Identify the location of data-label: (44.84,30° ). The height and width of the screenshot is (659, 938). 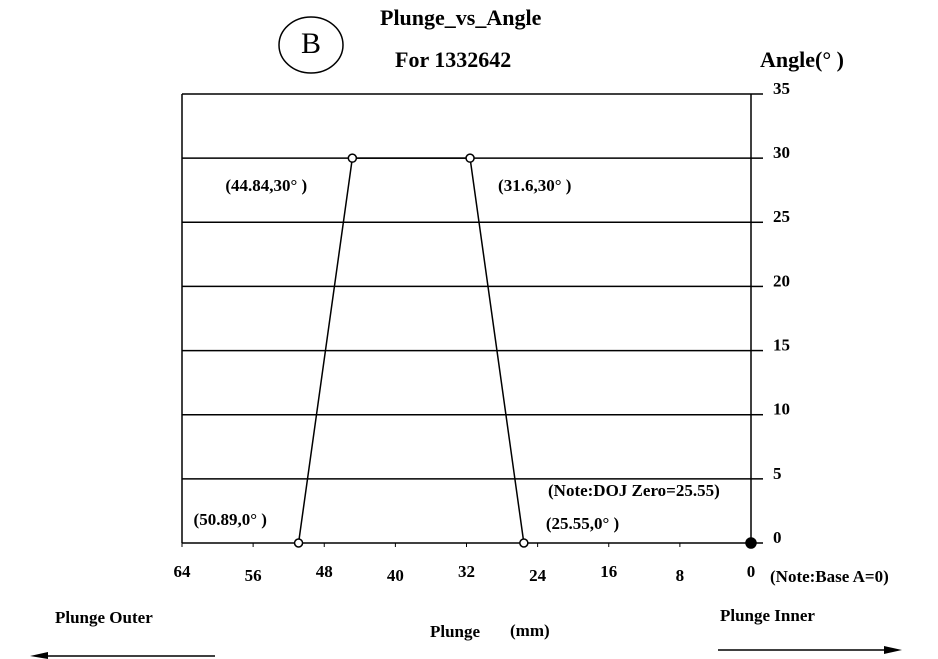
(266, 185).